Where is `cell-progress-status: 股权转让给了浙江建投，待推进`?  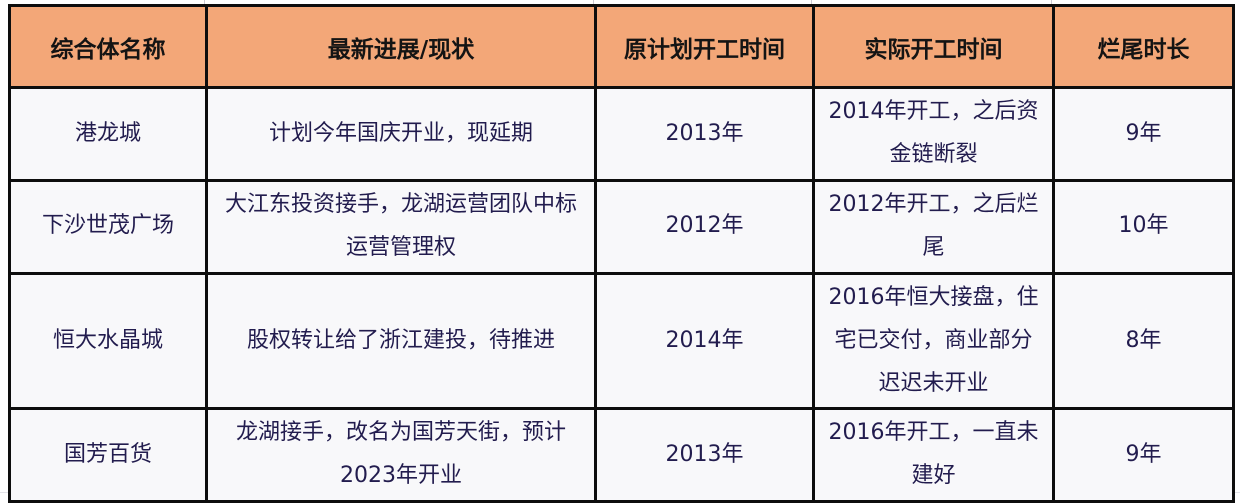
cell-progress-status: 股权转让给了浙江建投，待推进 is located at coordinates (401, 341).